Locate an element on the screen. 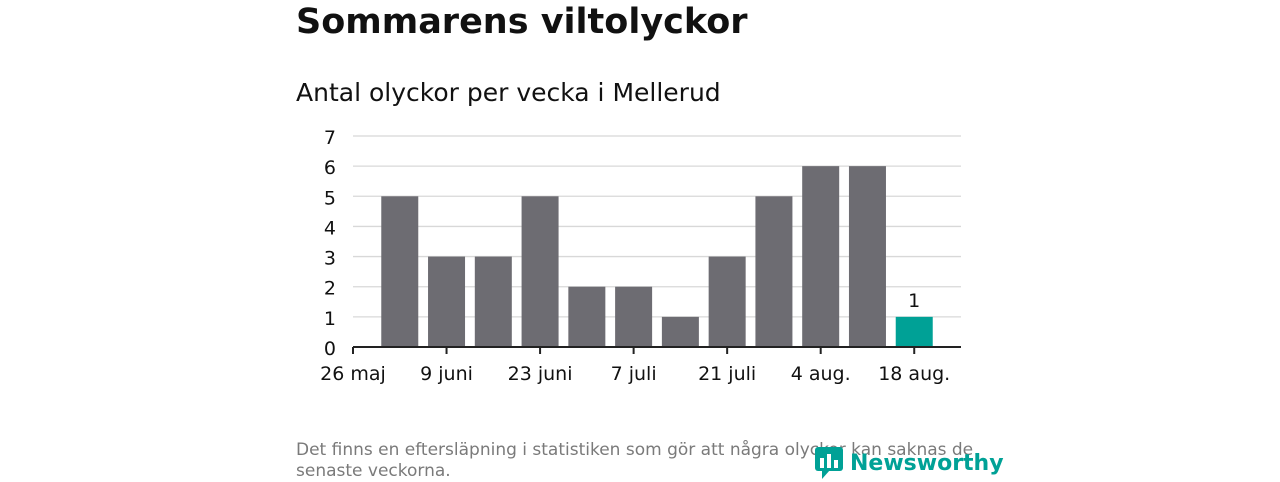 This screenshot has height=482, width=1280. data-labels: 1 is located at coordinates (914, 301).